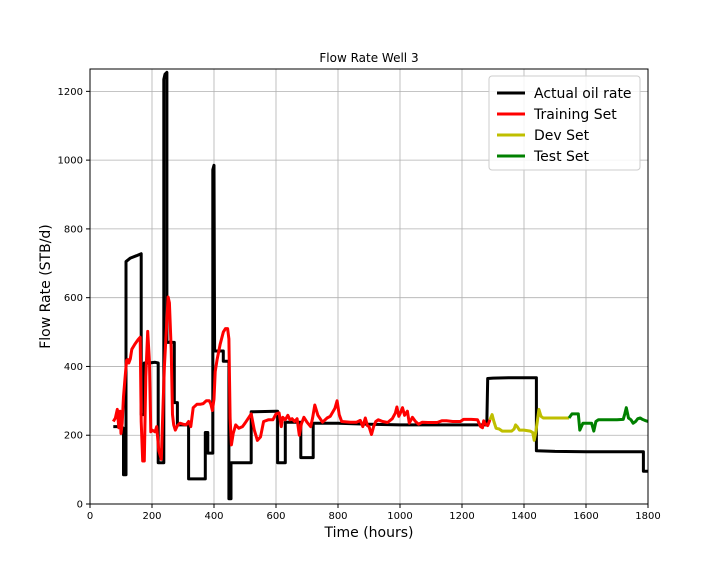 Image resolution: width=720 pixels, height=576 pixels. Describe the element at coordinates (73, 298) in the screenshot. I see `y-tick-label-3: 600` at that location.